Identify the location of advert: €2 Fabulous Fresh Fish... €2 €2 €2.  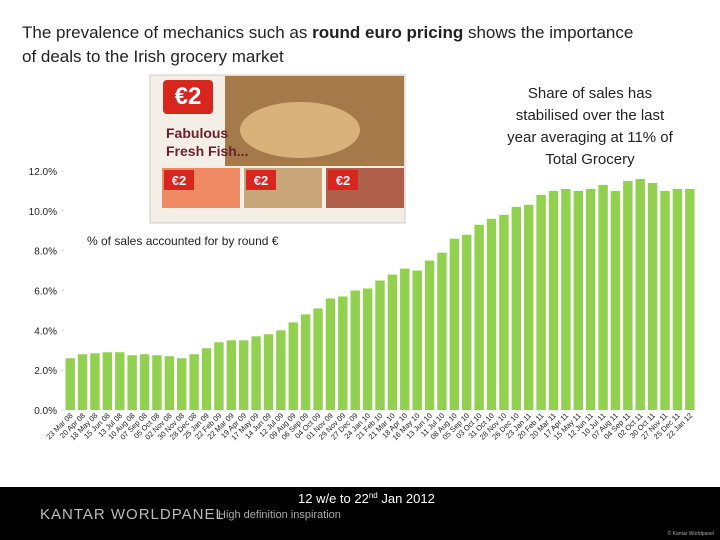
(277, 149).